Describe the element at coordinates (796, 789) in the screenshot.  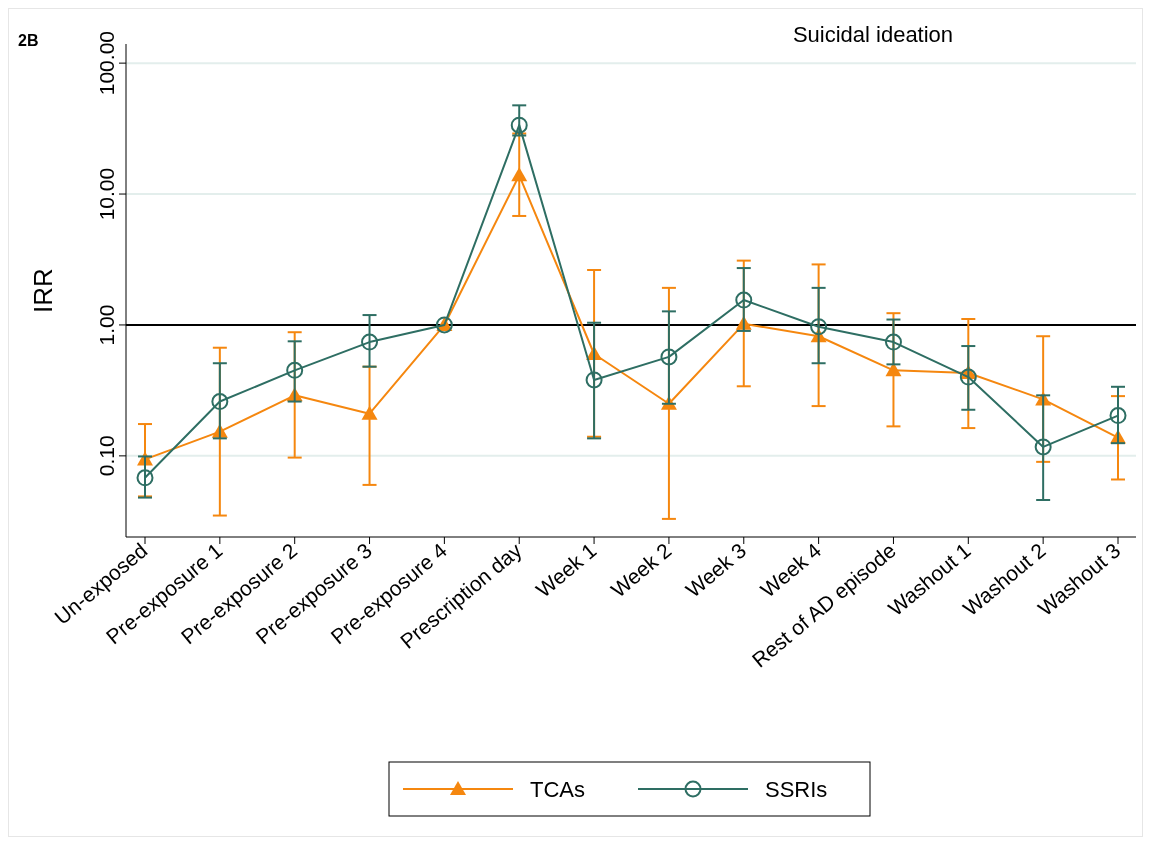
I see `legend-label: SSRIs` at that location.